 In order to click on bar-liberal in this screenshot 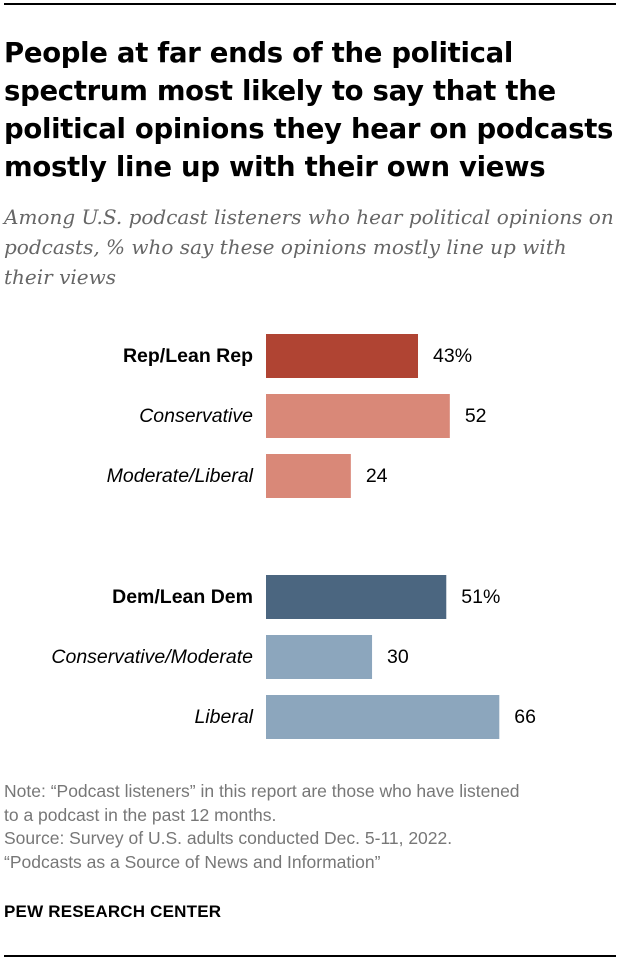, I will do `click(383, 717)`.